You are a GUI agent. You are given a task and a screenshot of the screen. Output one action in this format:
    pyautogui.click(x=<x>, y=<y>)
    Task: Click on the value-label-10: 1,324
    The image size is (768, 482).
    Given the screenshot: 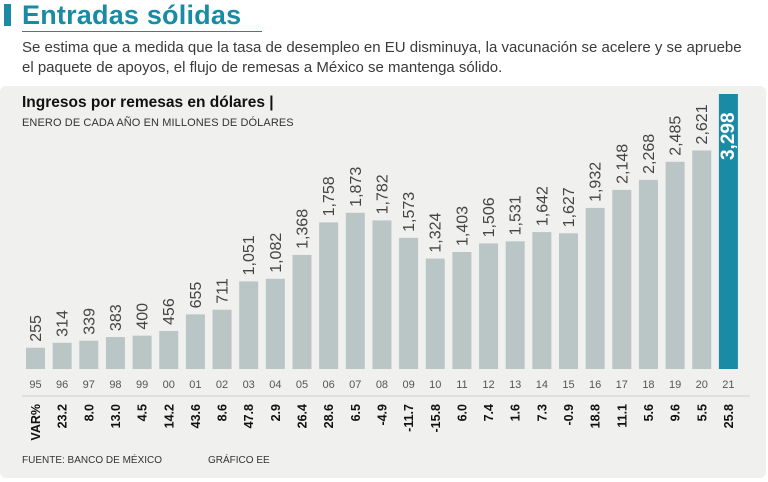 What is the action you would take?
    pyautogui.click(x=436, y=232)
    